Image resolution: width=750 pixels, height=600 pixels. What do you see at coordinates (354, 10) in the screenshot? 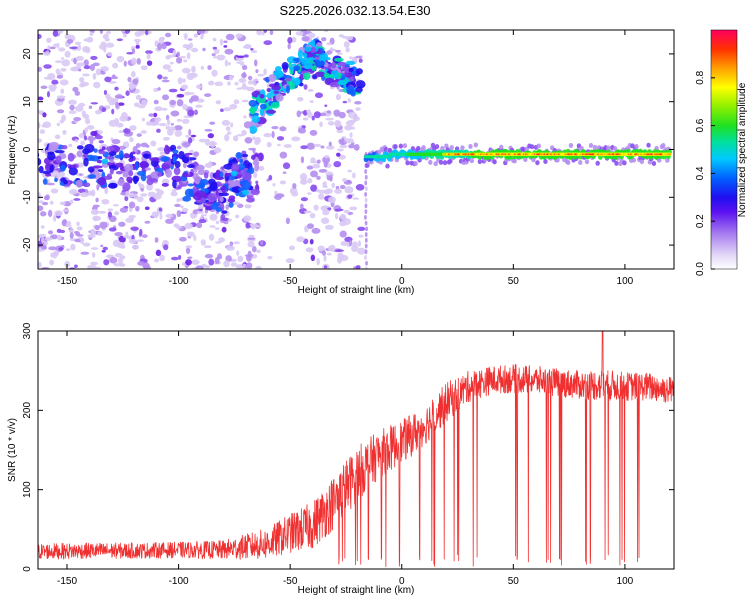
I see `figure-title: S225.2026.032.13.54.E30` at bounding box center [354, 10].